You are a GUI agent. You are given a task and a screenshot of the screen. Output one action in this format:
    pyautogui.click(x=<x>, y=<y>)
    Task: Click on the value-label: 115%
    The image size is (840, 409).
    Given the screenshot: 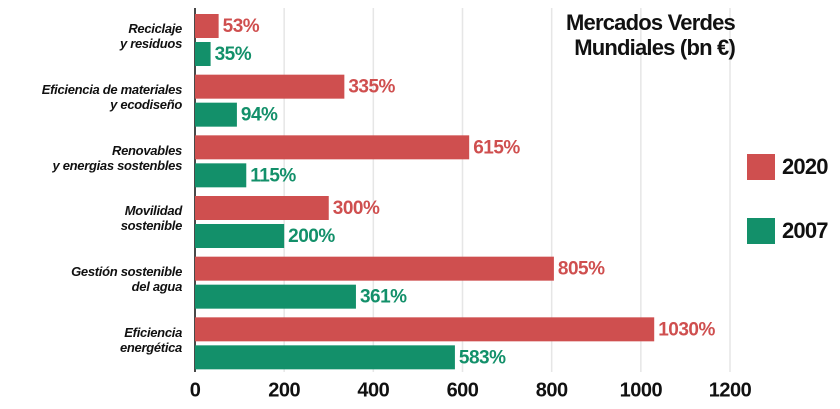 What is the action you would take?
    pyautogui.click(x=273, y=175)
    